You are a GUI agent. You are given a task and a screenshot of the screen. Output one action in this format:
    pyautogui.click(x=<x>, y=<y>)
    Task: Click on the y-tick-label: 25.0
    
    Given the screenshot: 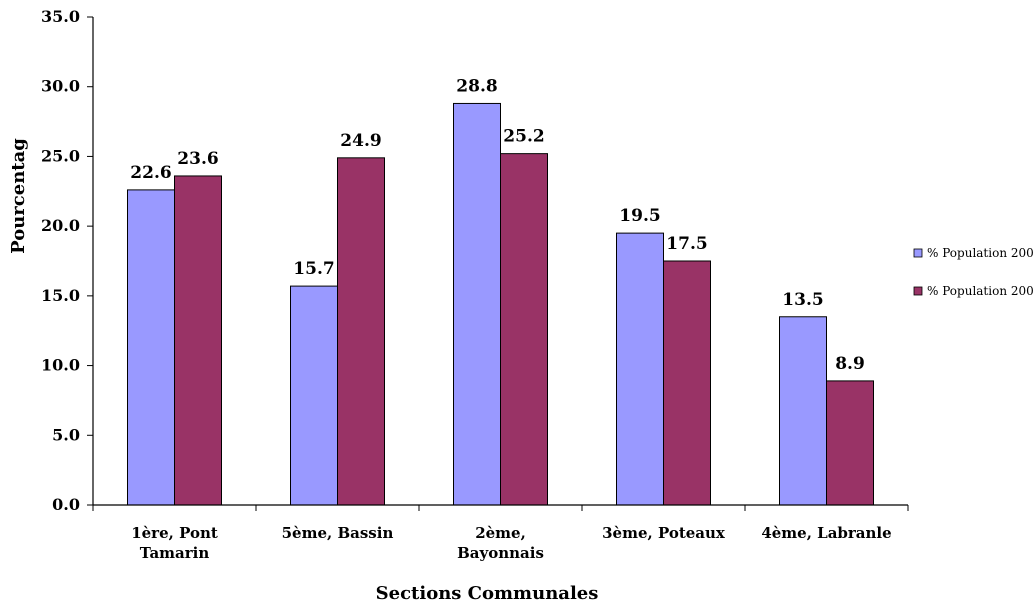 What is the action you would take?
    pyautogui.click(x=60, y=155)
    